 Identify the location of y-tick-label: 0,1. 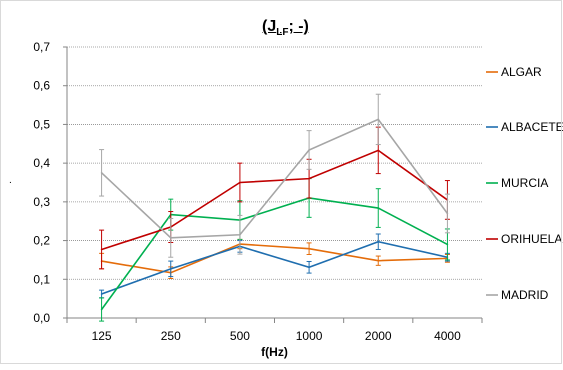
(41, 279).